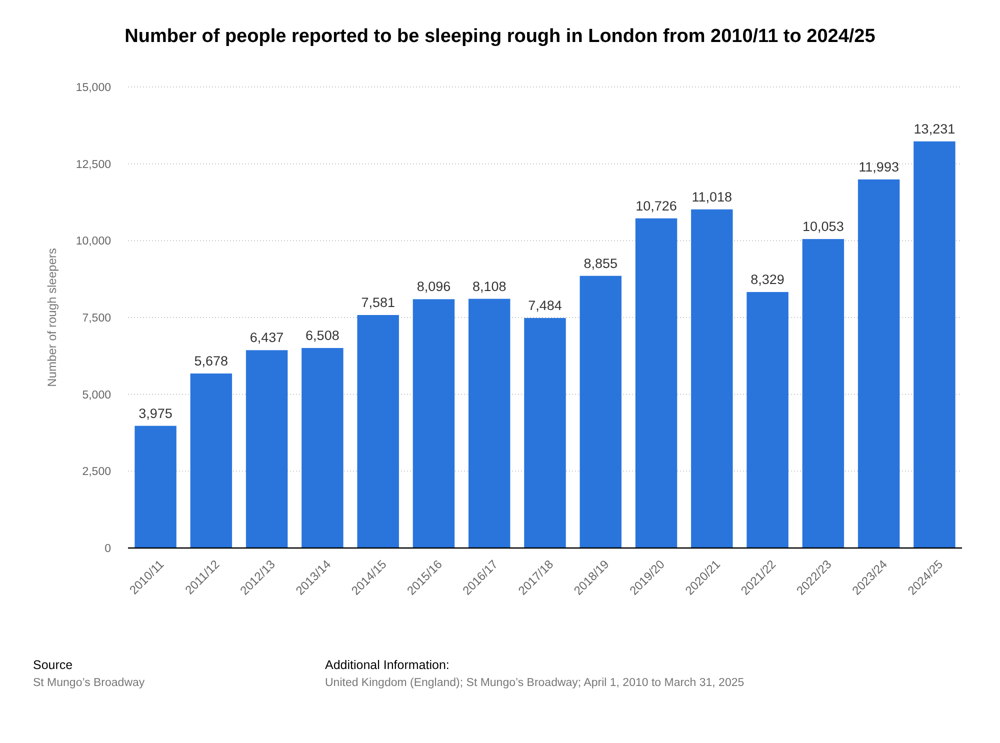 Image resolution: width=1000 pixels, height=743 pixels. What do you see at coordinates (878, 166) in the screenshot?
I see `data-label: 11,993` at bounding box center [878, 166].